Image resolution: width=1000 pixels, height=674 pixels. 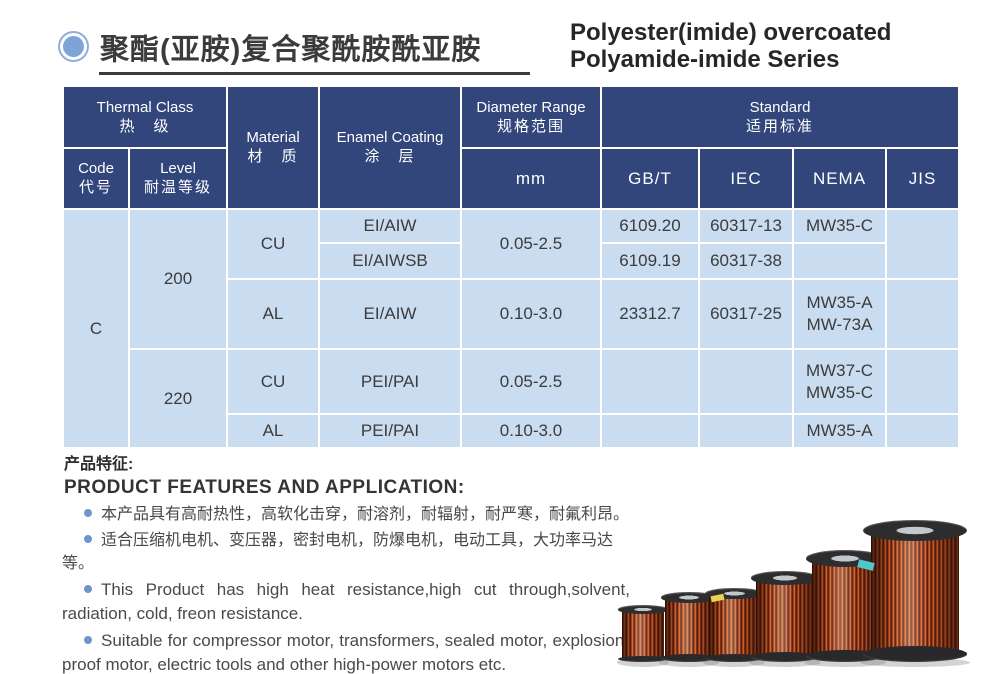 What do you see at coordinates (746, 314) in the screenshot?
I see `cell-r3-iec: 60317-25` at bounding box center [746, 314].